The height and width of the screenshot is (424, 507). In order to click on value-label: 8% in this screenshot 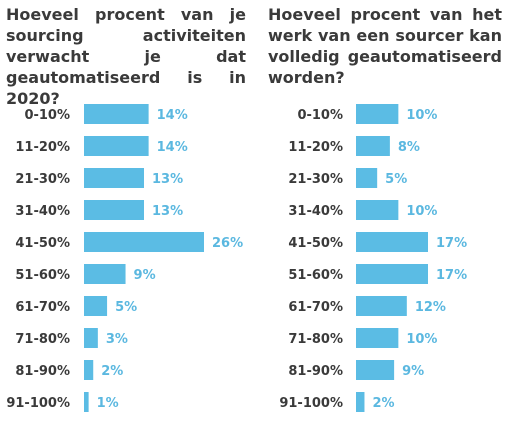, I will do `click(409, 147)`.